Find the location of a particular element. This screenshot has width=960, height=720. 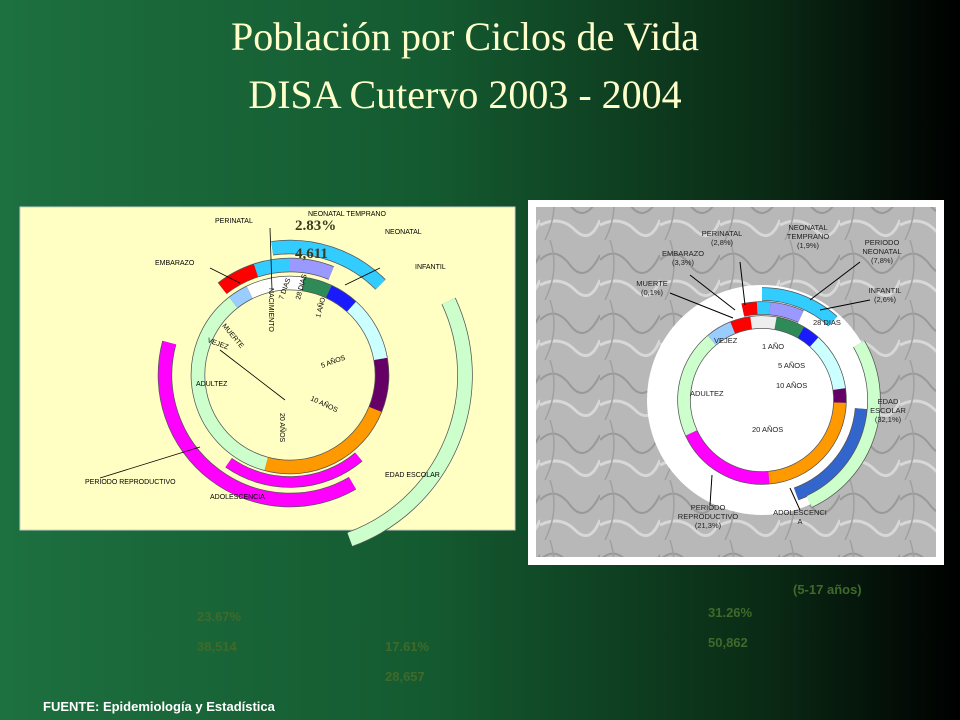

label-line: (7,8%) is located at coordinates (882, 260).